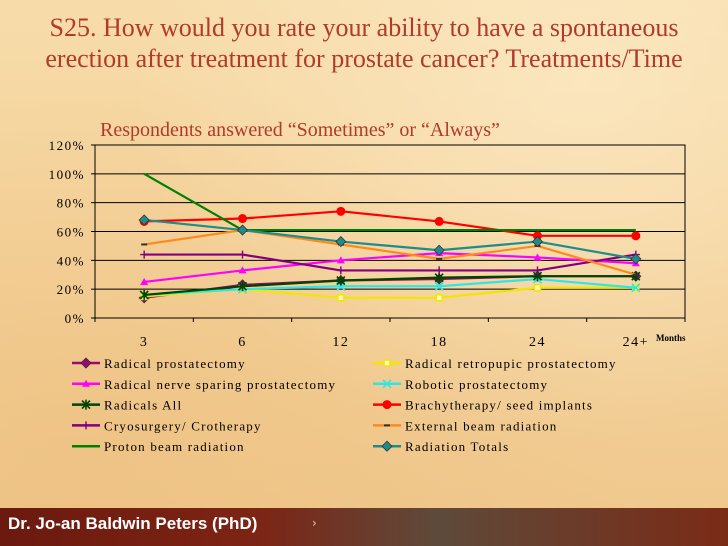 This screenshot has width=728, height=546. Describe the element at coordinates (220, 384) in the screenshot. I see `legend-label: Radical nerve sparing prostatectomy` at that location.